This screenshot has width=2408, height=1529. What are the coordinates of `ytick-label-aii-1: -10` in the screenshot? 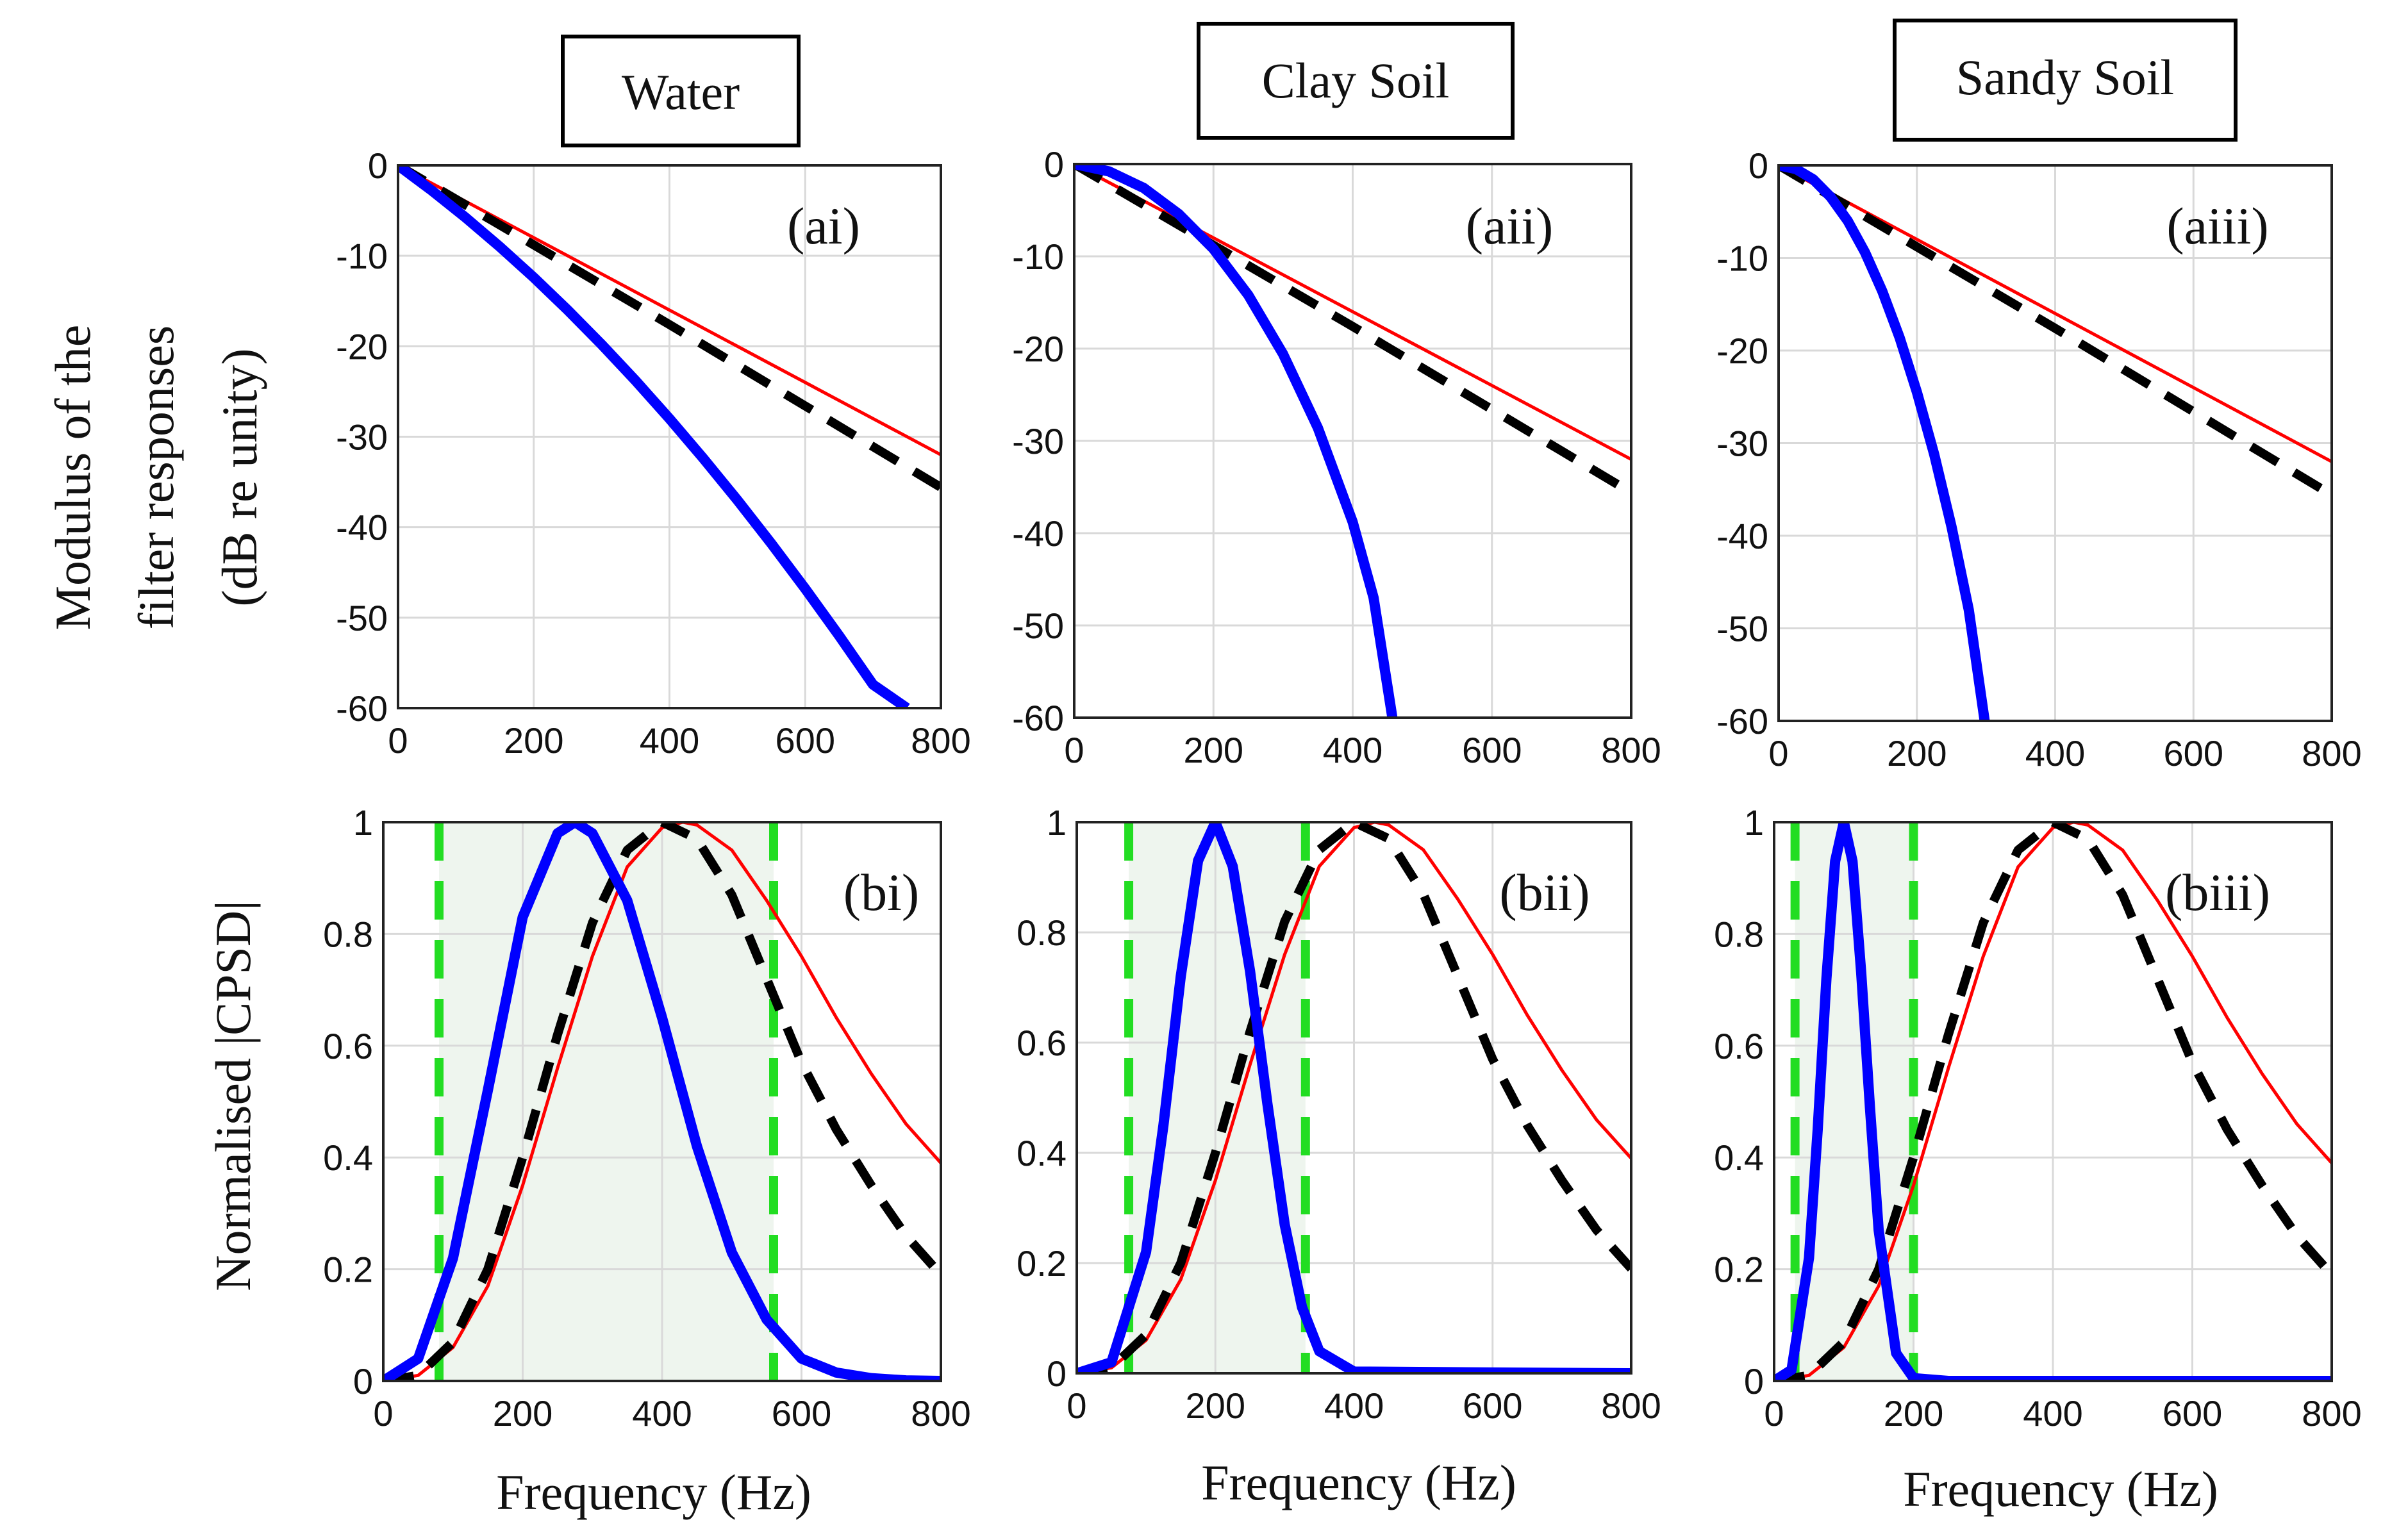 It's located at (1038, 256).